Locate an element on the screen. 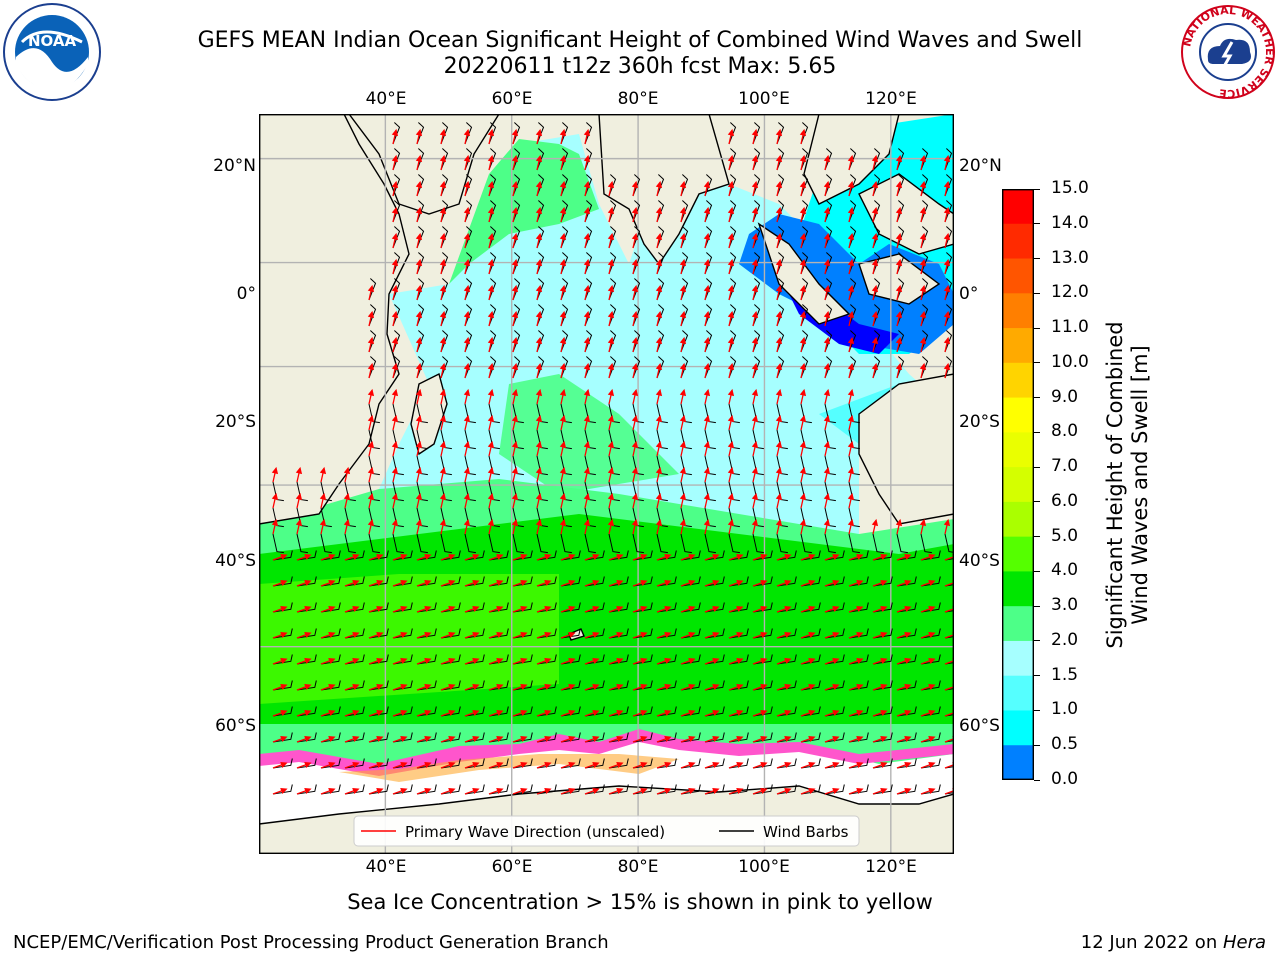 The height and width of the screenshot is (960, 1280). colorbar-tick-mark is located at coordinates (1037, 710).